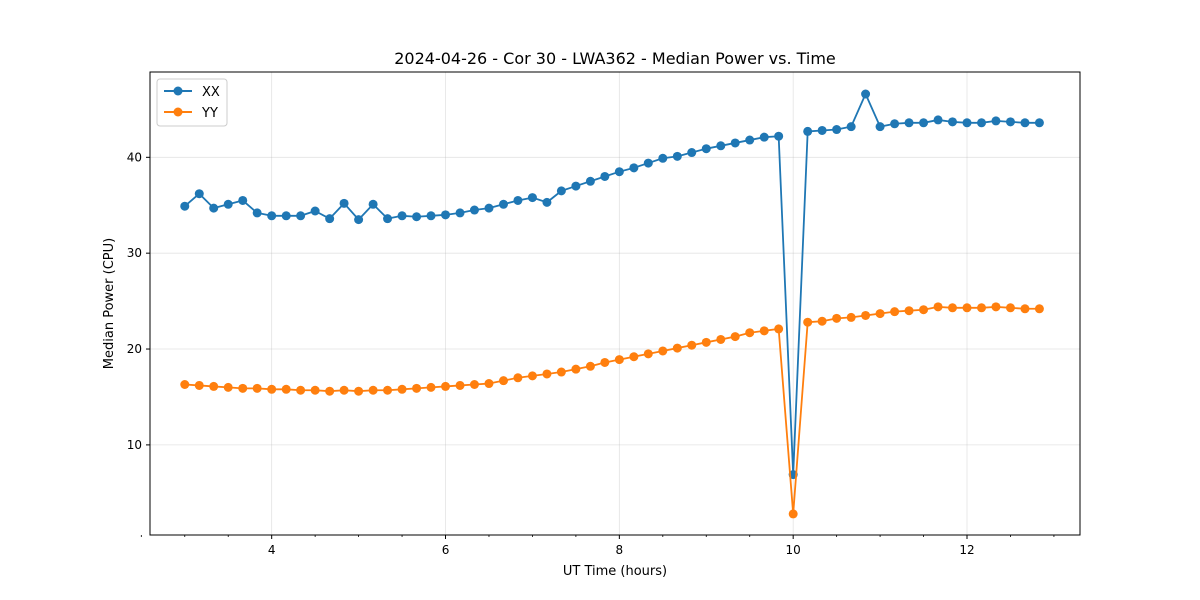  Describe the element at coordinates (178, 91) in the screenshot. I see `legend-xx-marker` at that location.